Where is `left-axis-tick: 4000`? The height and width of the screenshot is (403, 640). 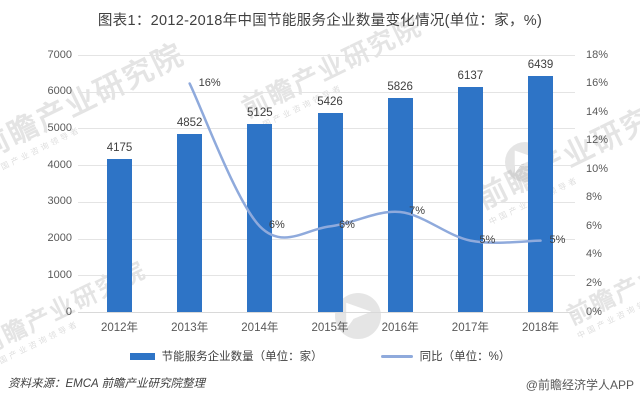
left-axis-tick: 4000 is located at coordinates (59, 164).